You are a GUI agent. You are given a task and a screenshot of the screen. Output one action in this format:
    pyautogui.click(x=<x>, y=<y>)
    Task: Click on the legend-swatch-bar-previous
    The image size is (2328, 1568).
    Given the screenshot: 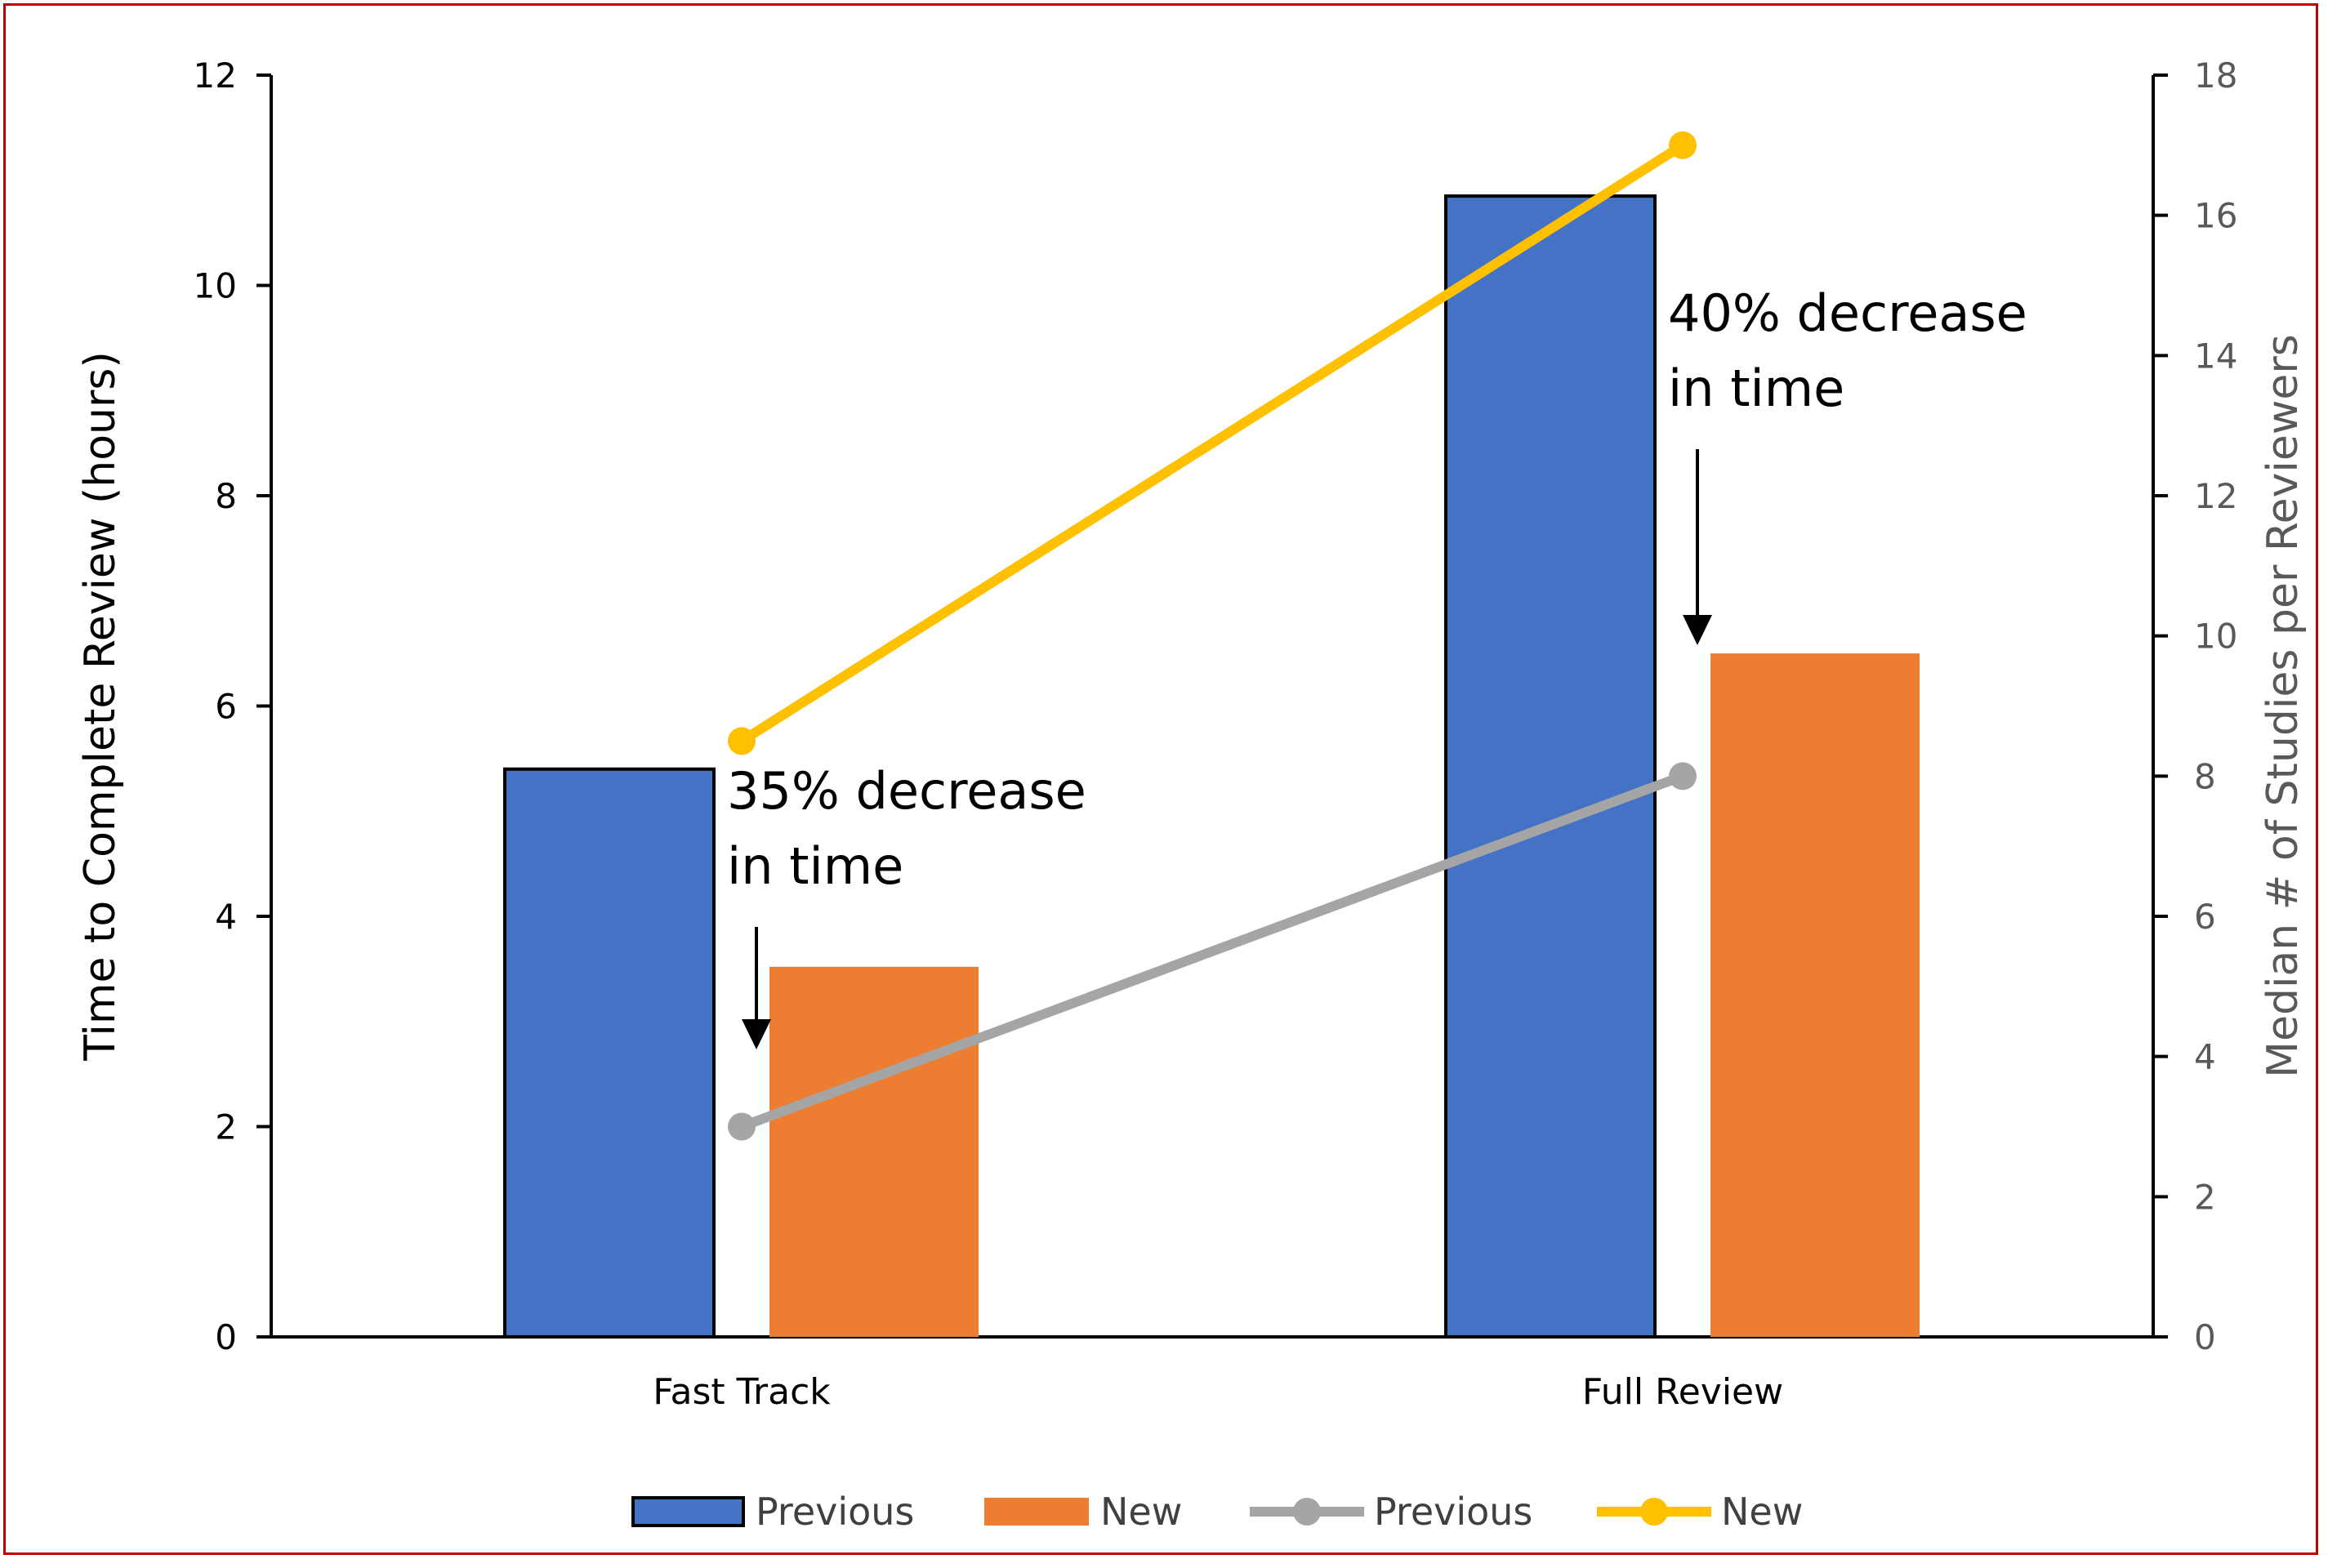 What is the action you would take?
    pyautogui.click(x=688, y=1511)
    